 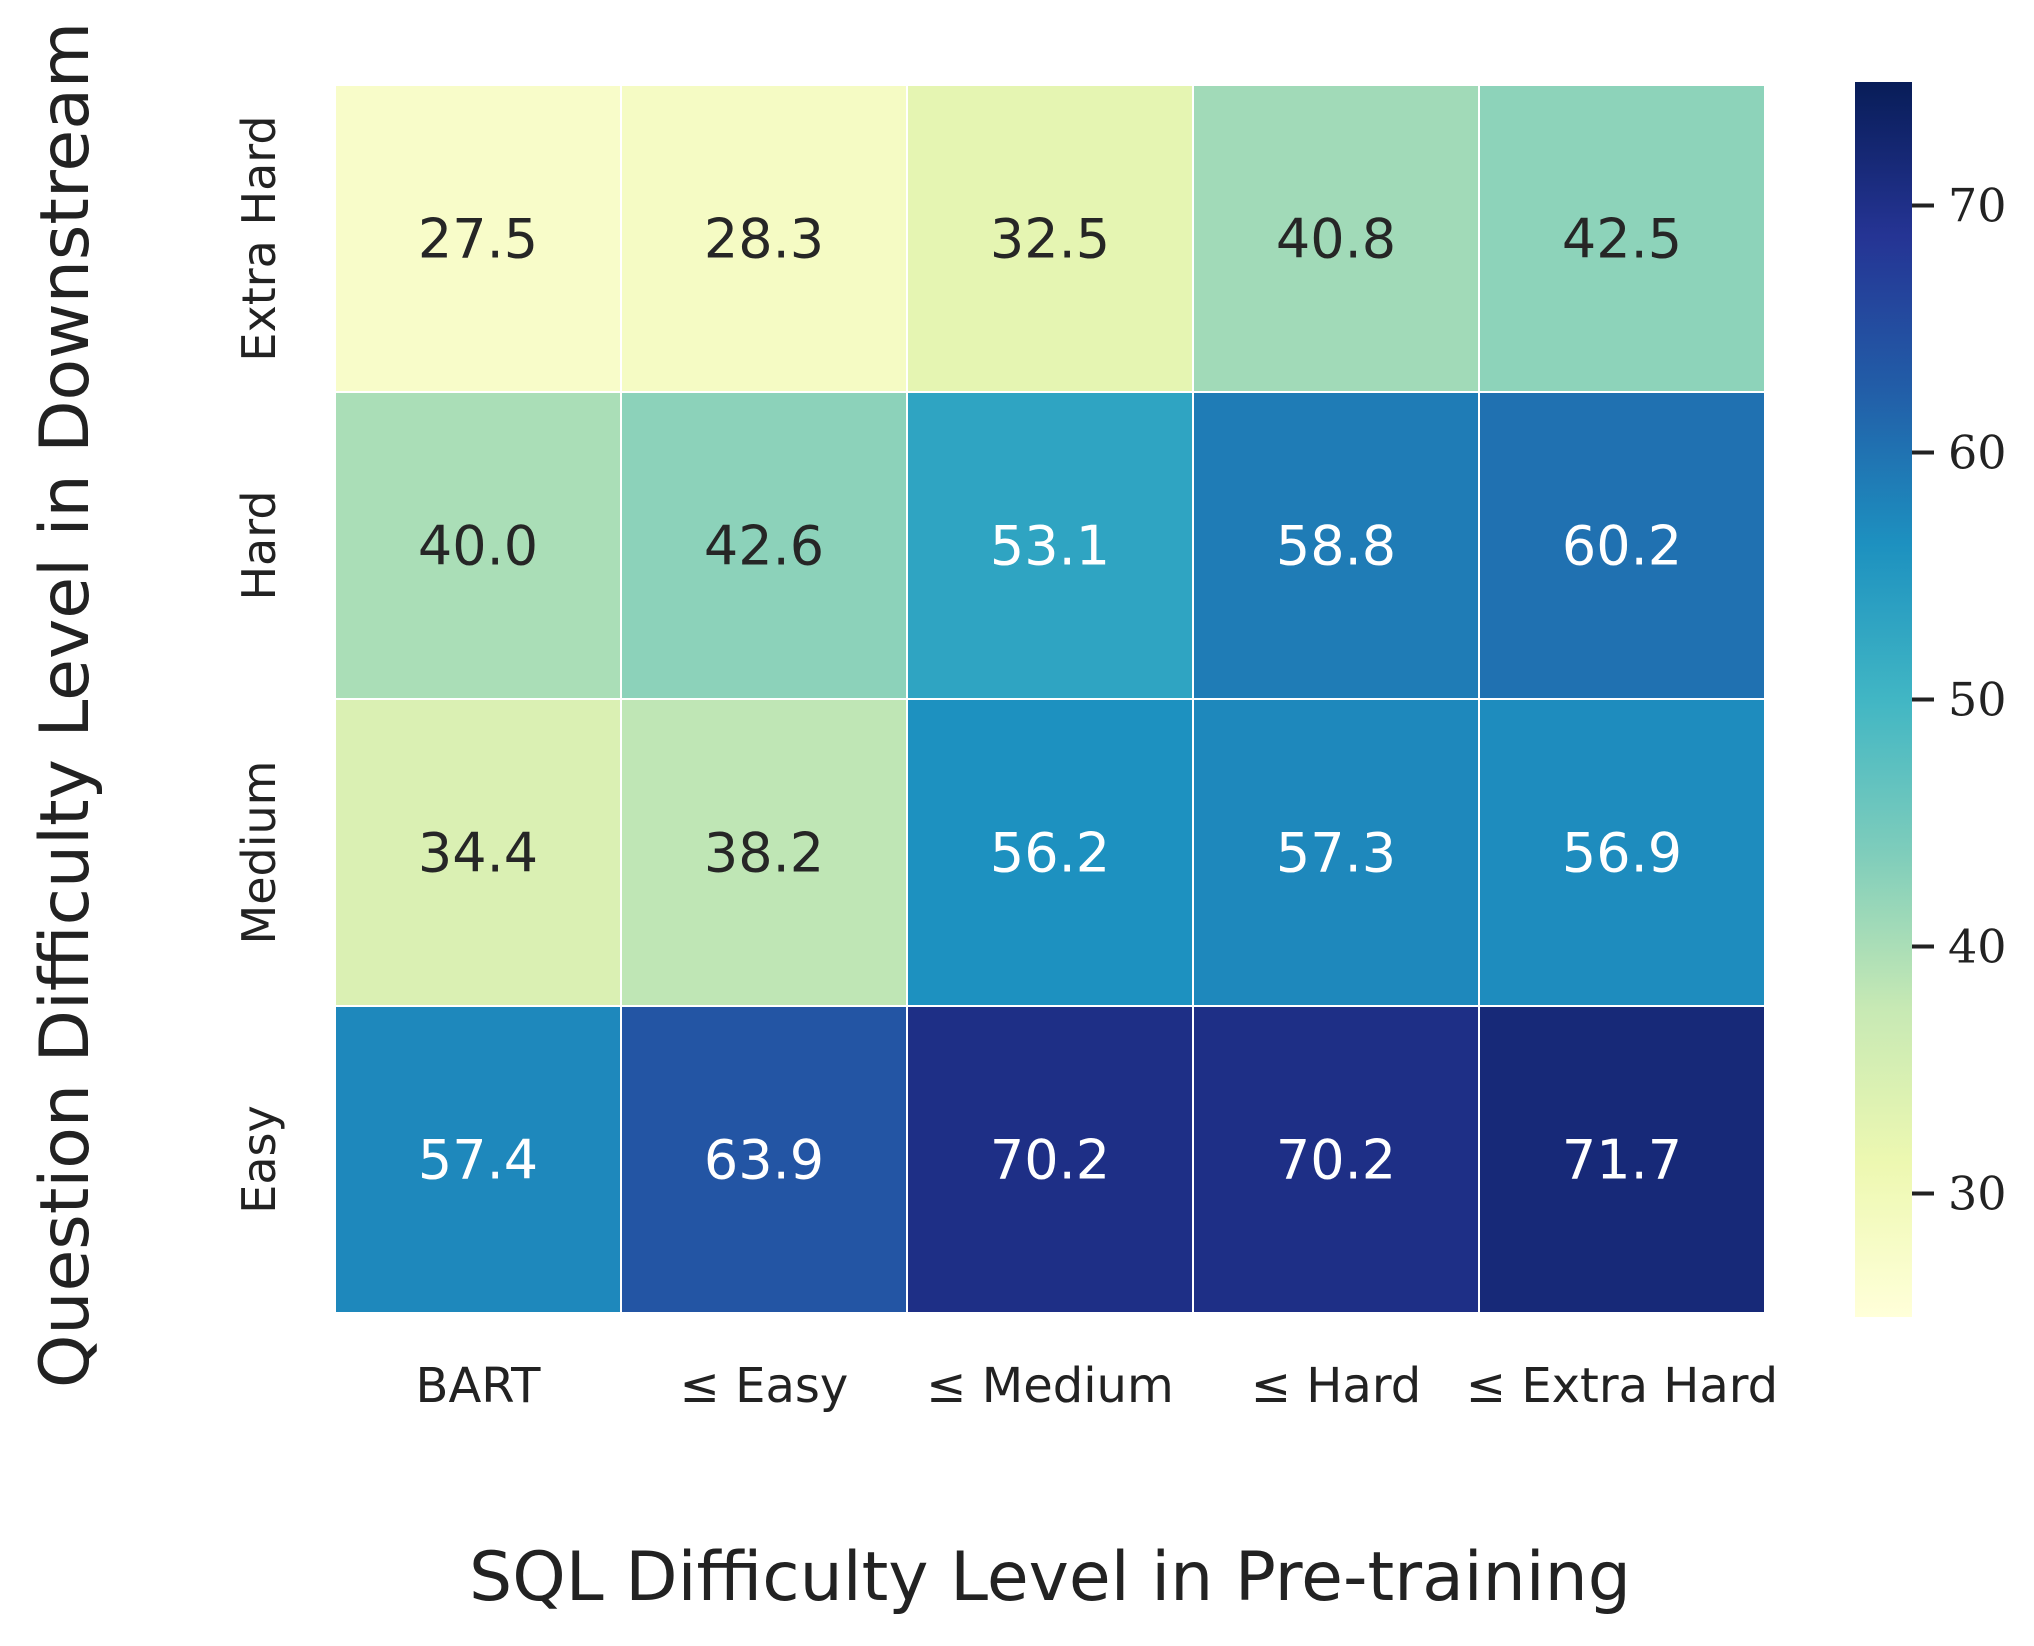 I want to click on cell-value-label: 38.2, so click(x=764, y=853).